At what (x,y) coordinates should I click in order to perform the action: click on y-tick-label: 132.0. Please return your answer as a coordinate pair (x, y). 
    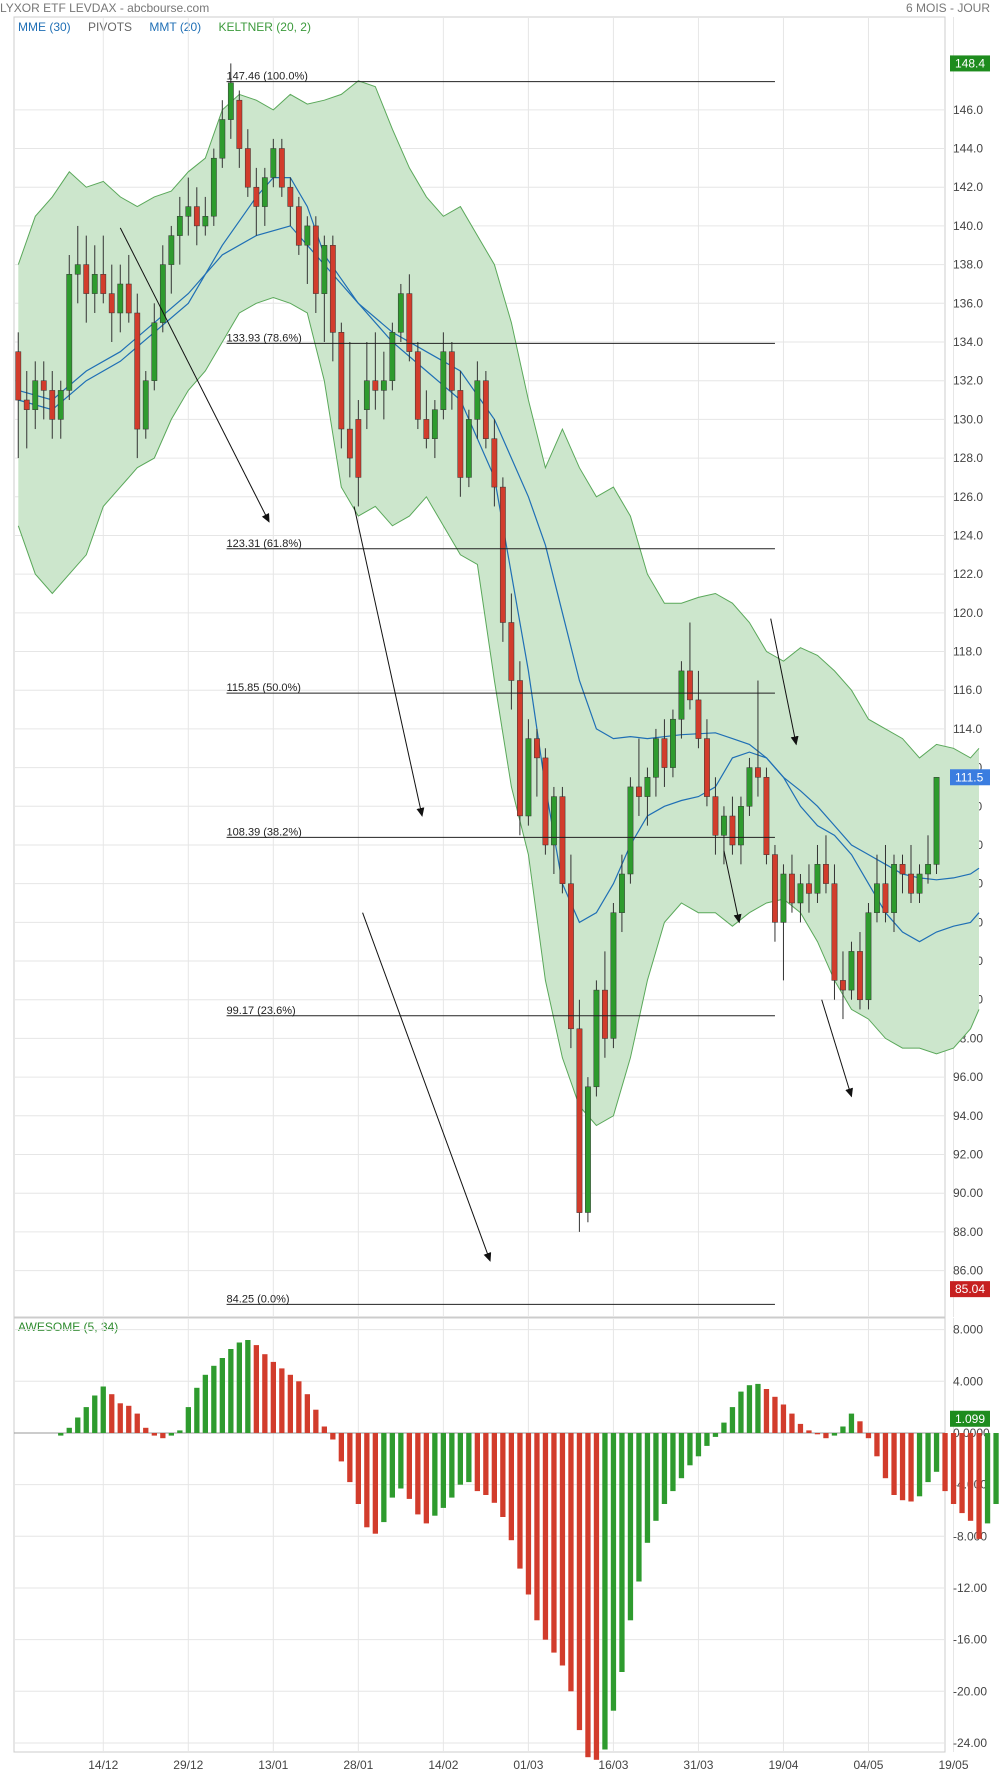
    Looking at the image, I should click on (968, 381).